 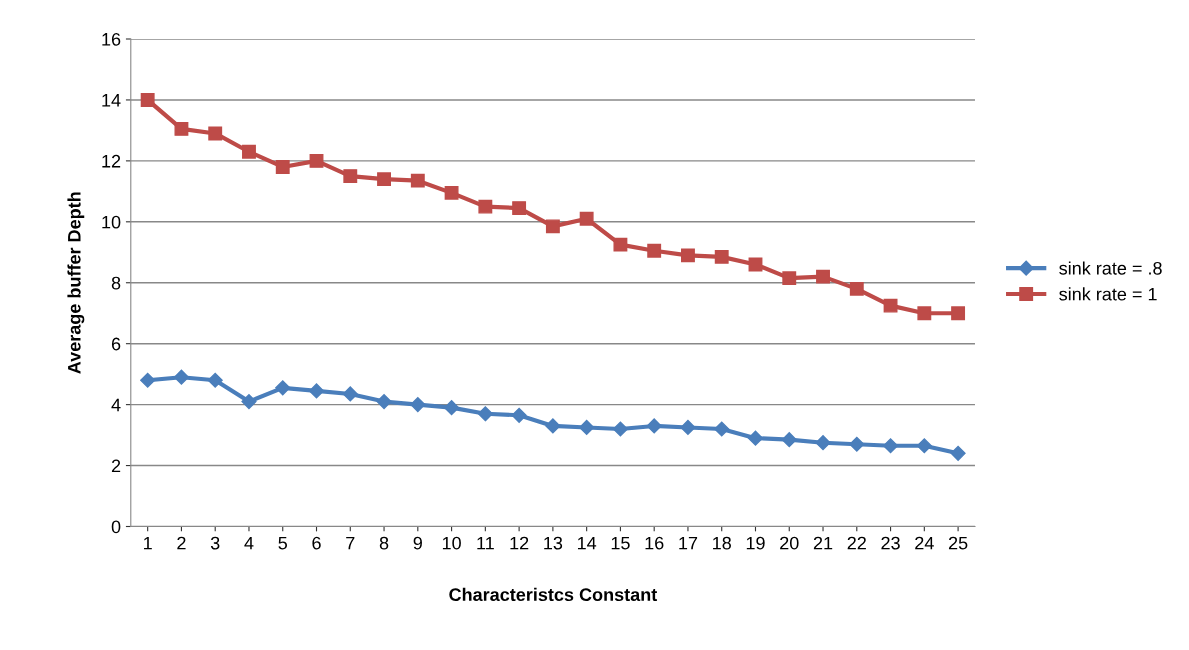 I want to click on y-tick-label: 4, so click(x=116, y=405).